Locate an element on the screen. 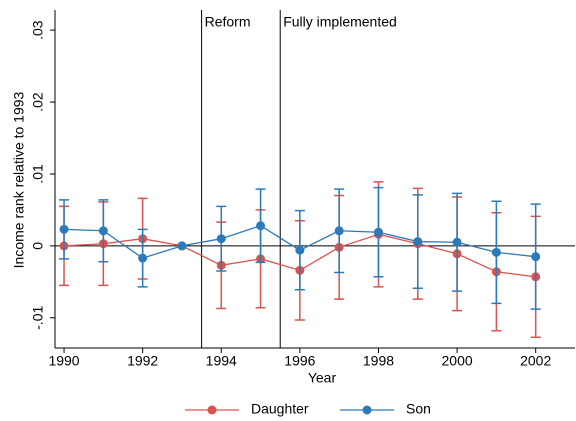  y-axis-title: Income rank relative to 1993 is located at coordinates (19, 179).